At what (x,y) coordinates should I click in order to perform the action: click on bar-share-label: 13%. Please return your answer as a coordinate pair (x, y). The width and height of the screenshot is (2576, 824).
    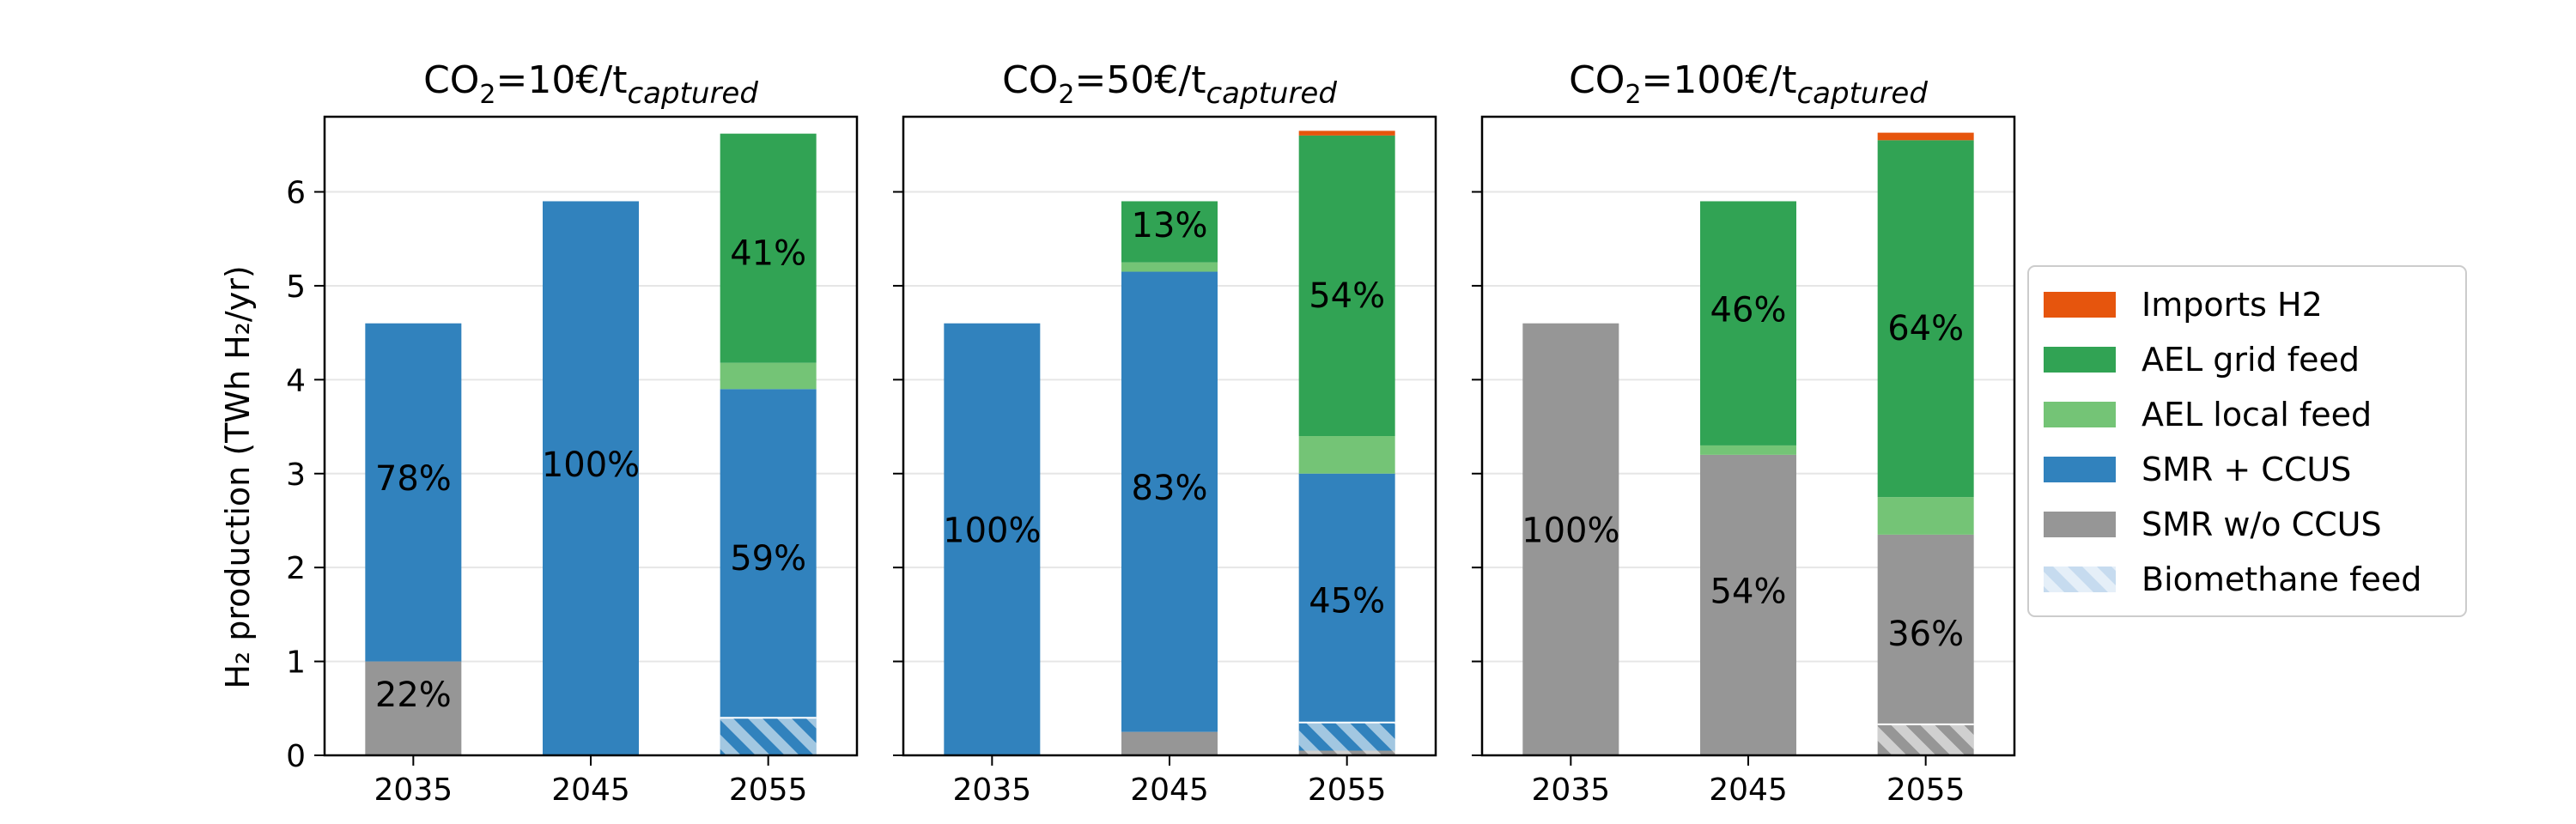
    Looking at the image, I should click on (1170, 225).